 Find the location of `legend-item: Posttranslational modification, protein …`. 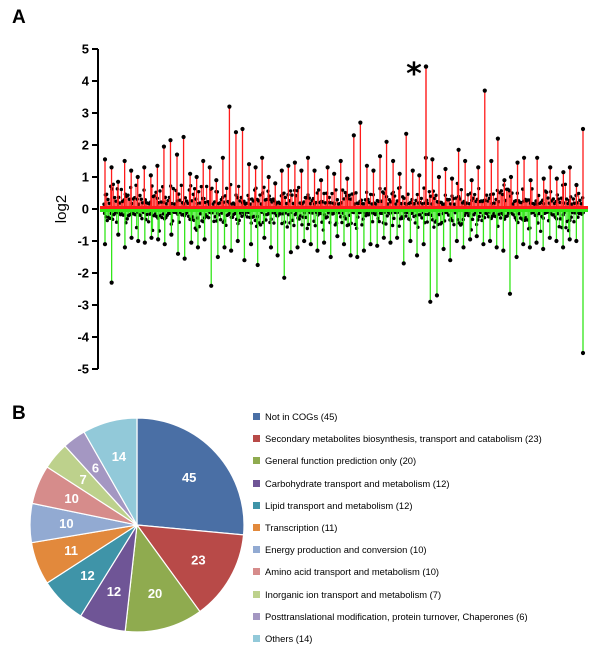

legend-item: Posttranslational modification, protein … is located at coordinates (425, 622).